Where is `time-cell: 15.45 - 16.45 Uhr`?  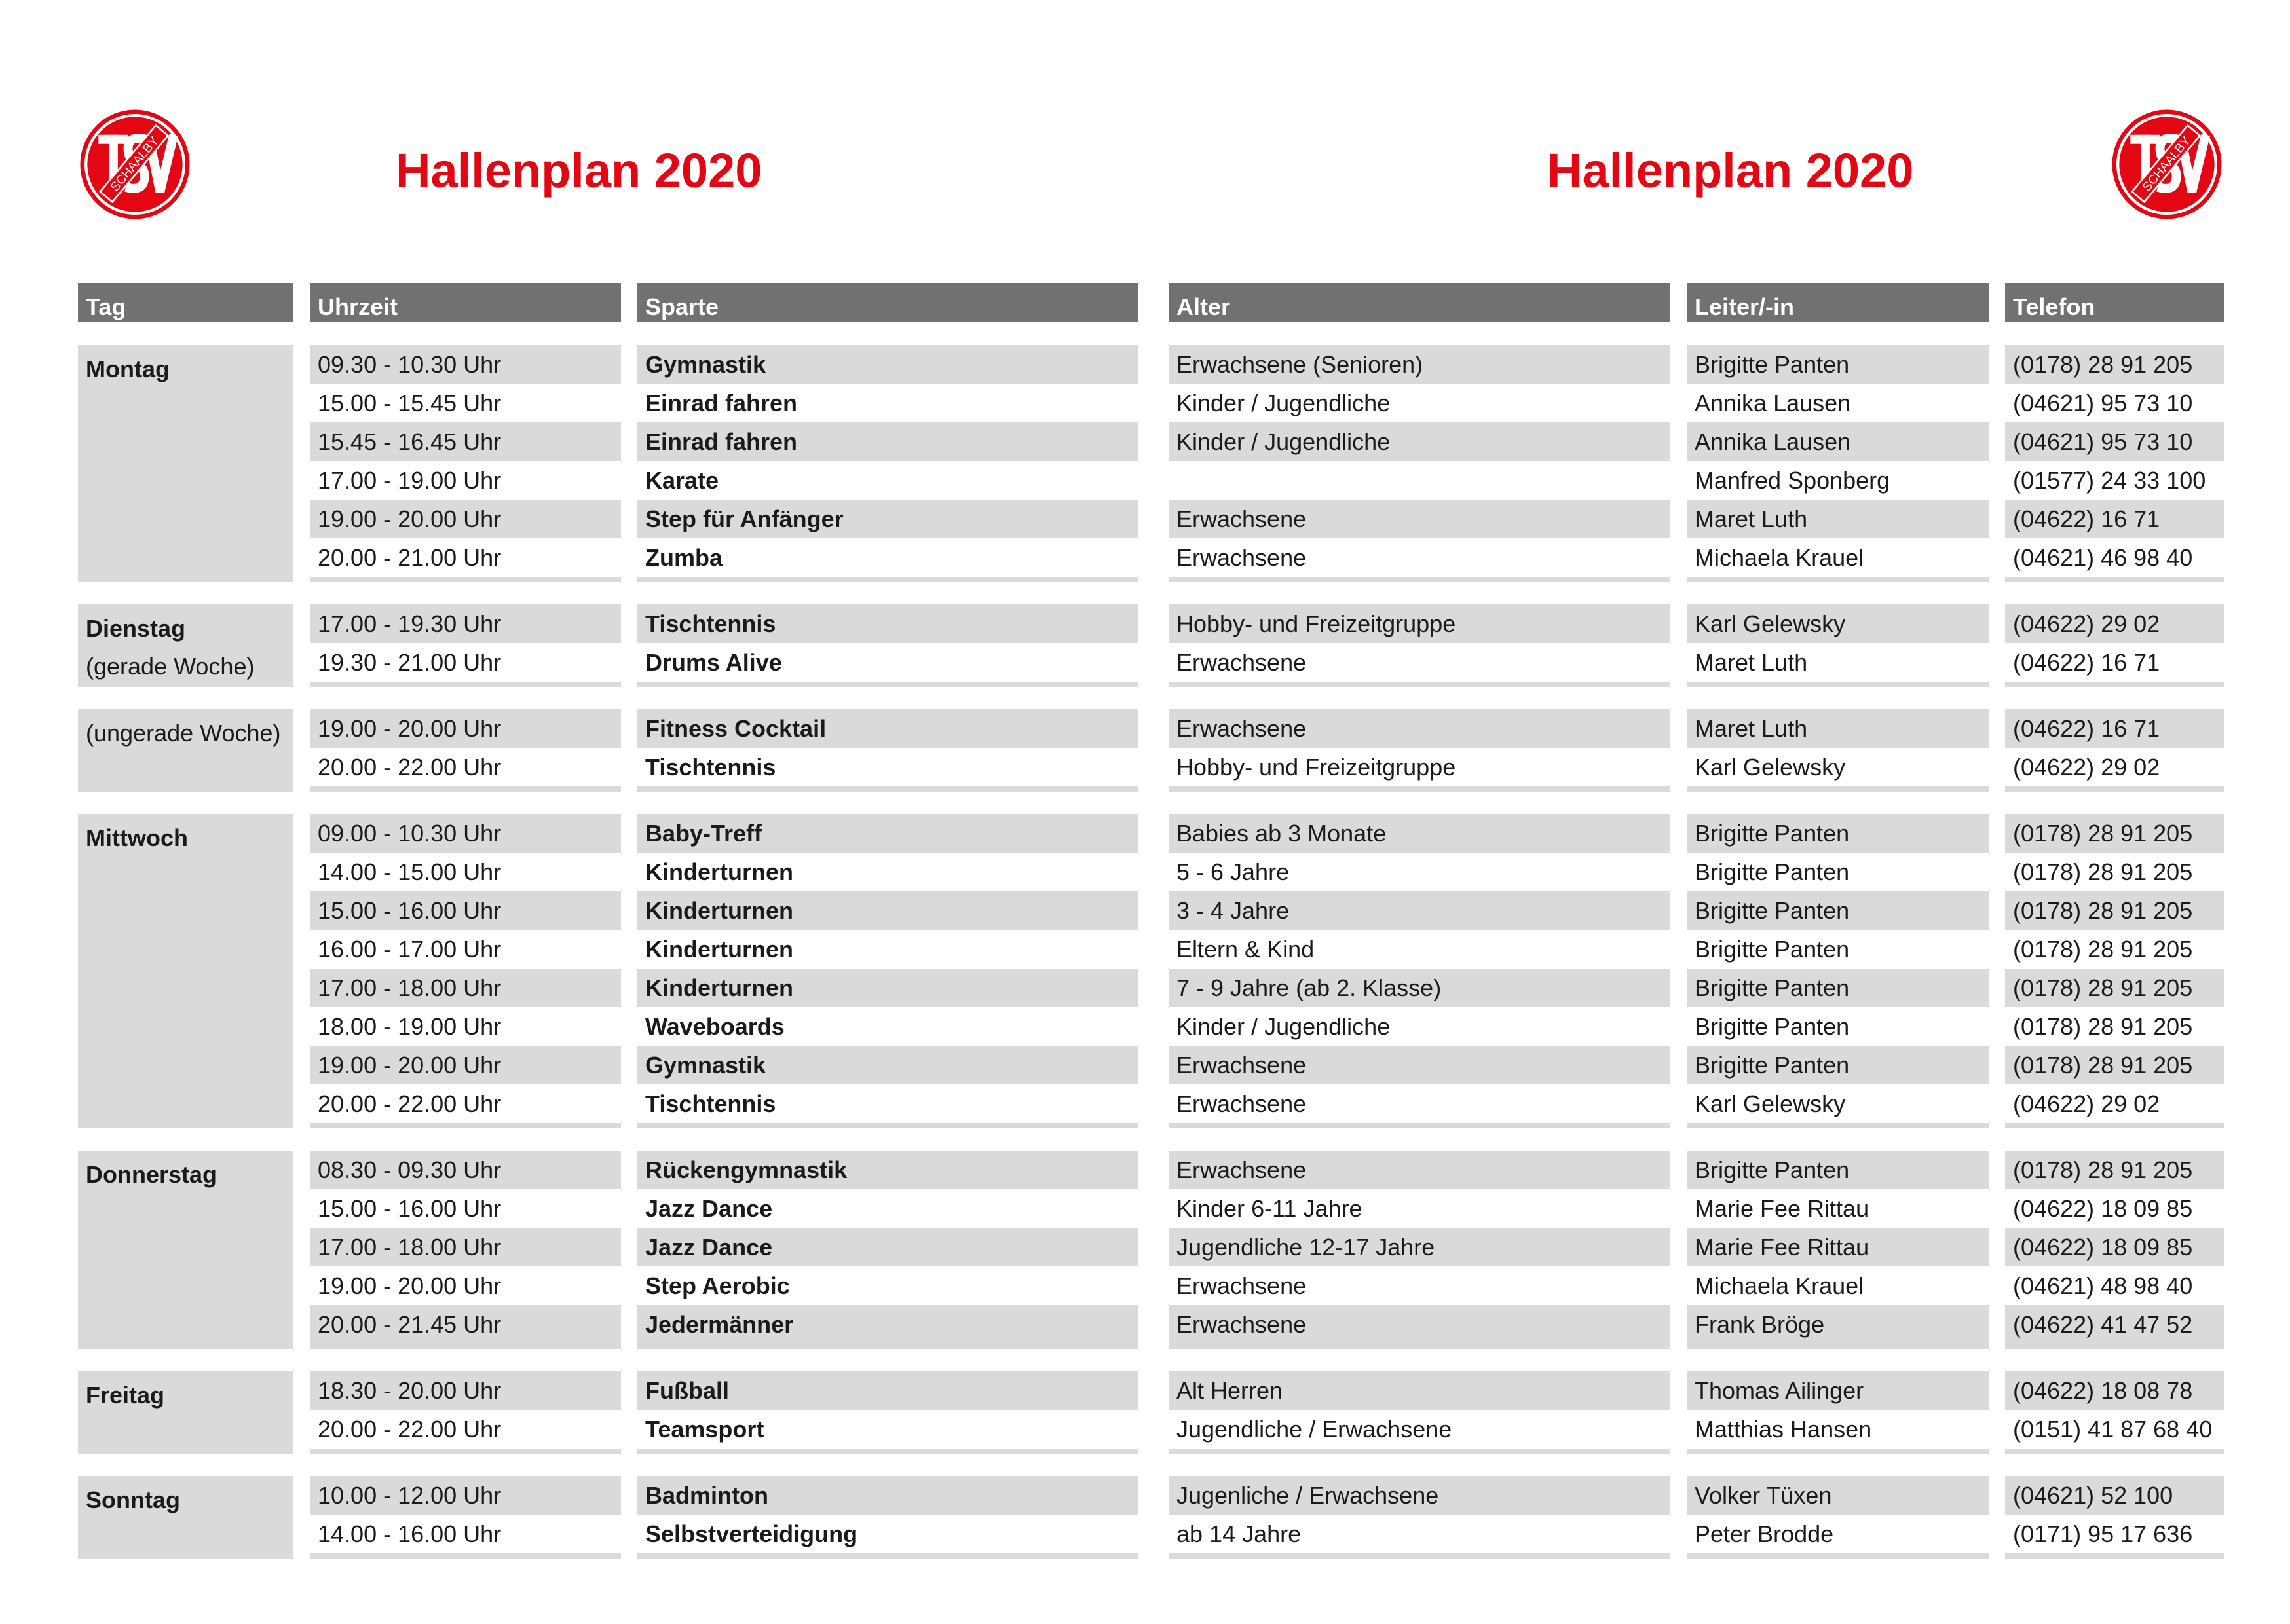 time-cell: 15.45 - 16.45 Uhr is located at coordinates (466, 441).